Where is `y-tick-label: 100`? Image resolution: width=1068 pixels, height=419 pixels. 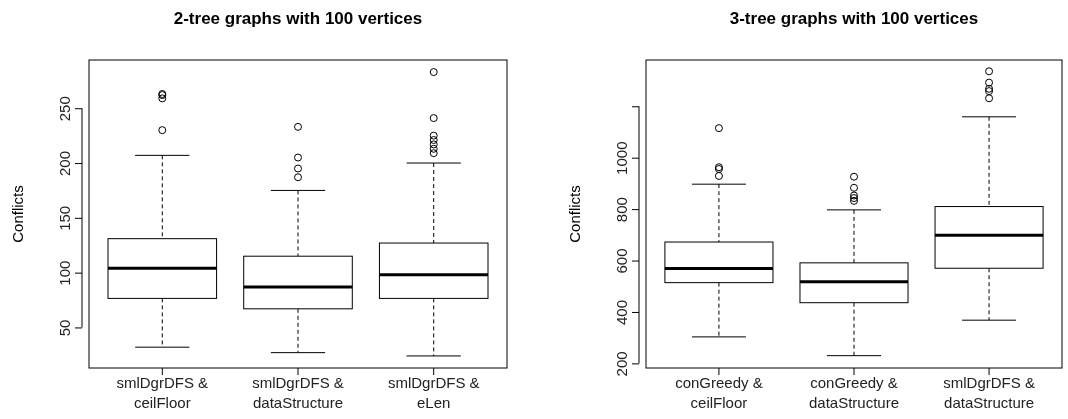
y-tick-label: 100 is located at coordinates (64, 273).